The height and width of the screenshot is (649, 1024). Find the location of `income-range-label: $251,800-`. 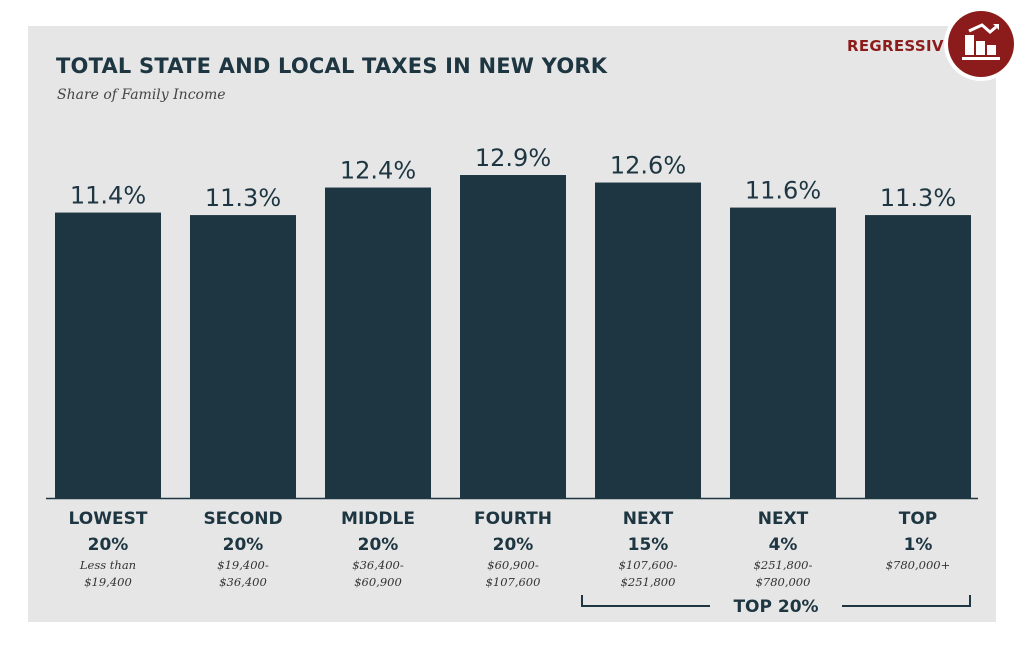

income-range-label: $251,800- is located at coordinates (783, 565).